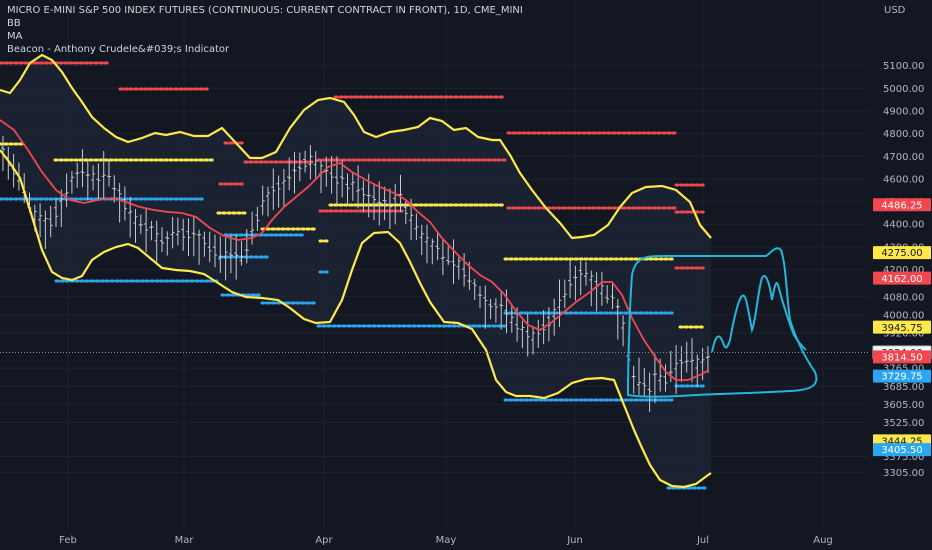 Image resolution: width=932 pixels, height=550 pixels. Describe the element at coordinates (903, 387) in the screenshot. I see `y-tick-label: 3685.00` at that location.